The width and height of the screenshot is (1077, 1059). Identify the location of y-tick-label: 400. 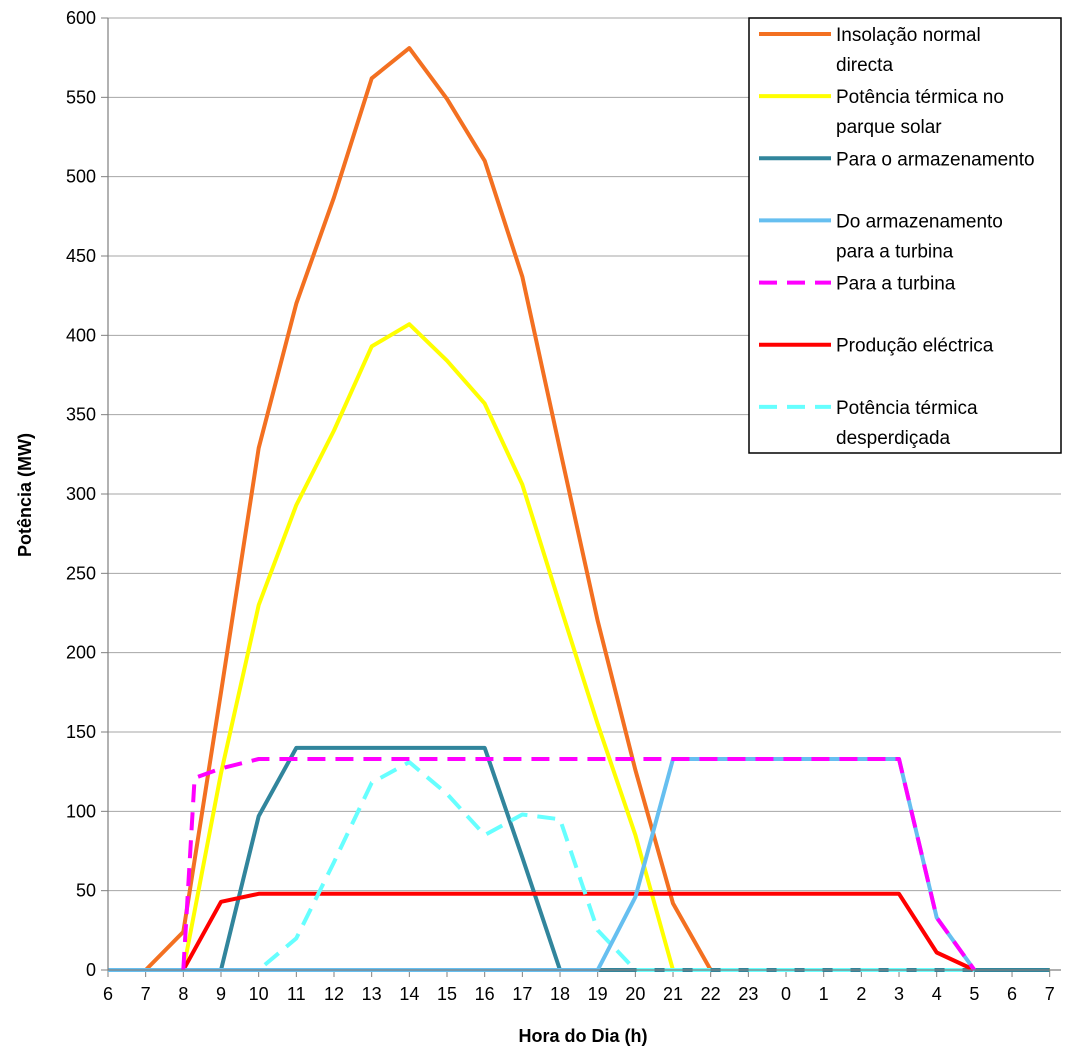
(81, 335).